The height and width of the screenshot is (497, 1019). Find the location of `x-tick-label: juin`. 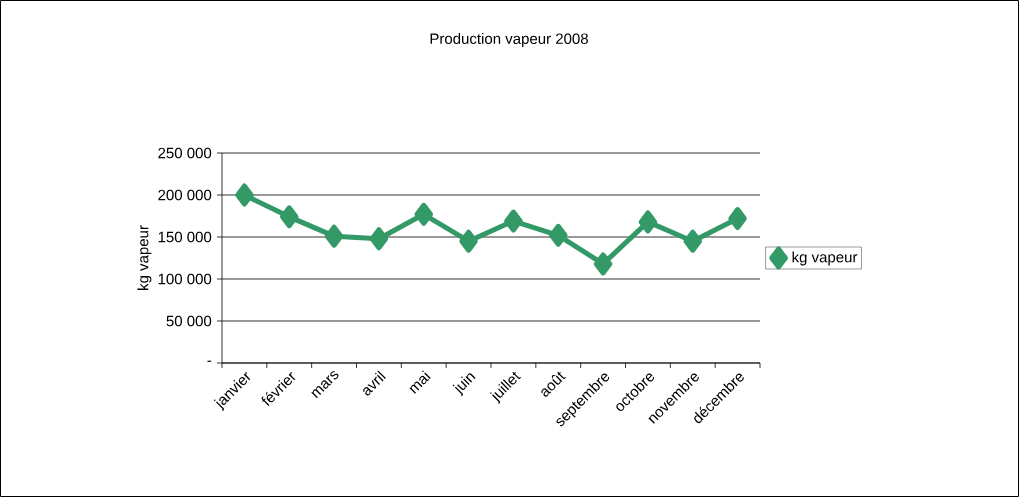

x-tick-label: juin is located at coordinates (464, 385).